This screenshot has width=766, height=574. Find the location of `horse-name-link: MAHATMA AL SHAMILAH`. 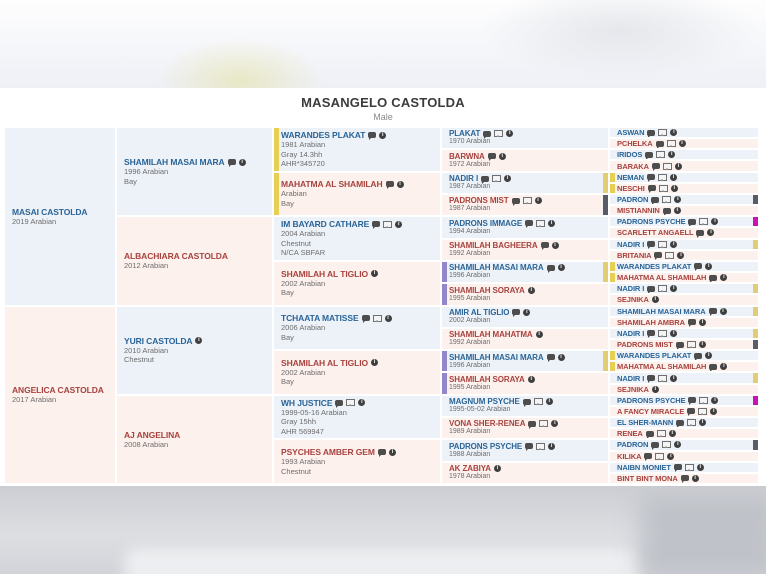

horse-name-link: MAHATMA AL SHAMILAH is located at coordinates (332, 184).